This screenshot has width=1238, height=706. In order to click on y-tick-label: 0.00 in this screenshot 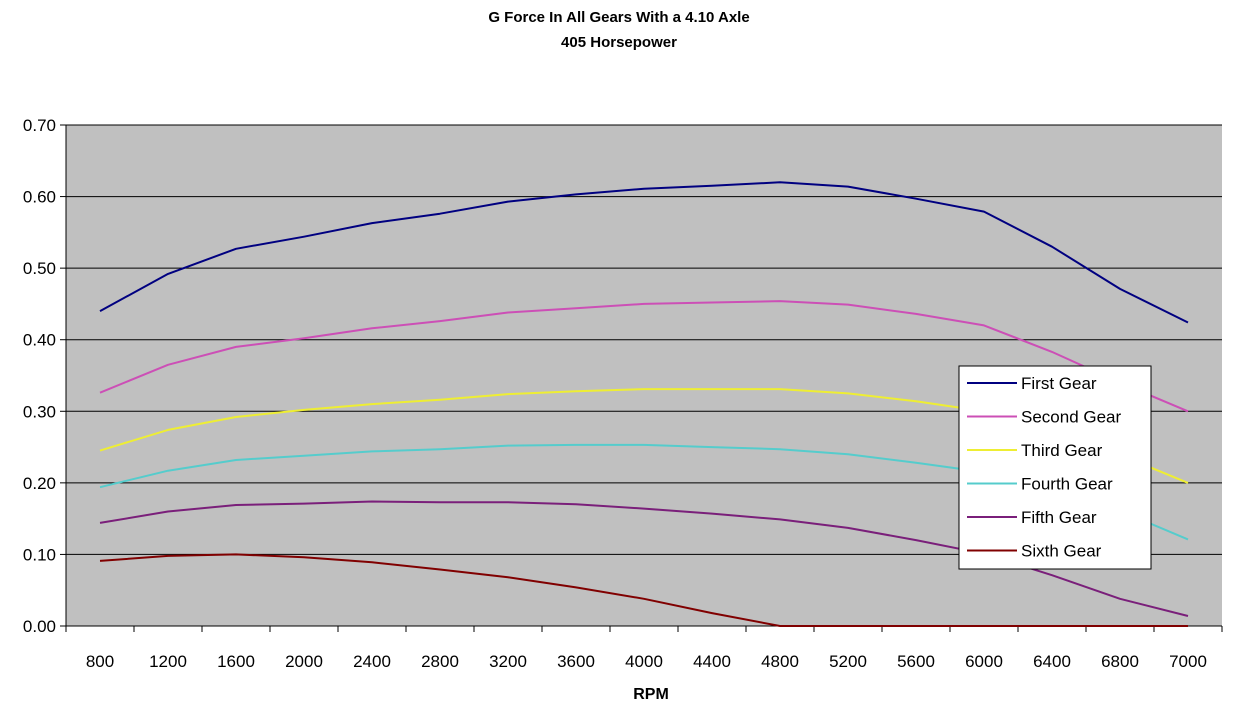, I will do `click(39, 626)`.